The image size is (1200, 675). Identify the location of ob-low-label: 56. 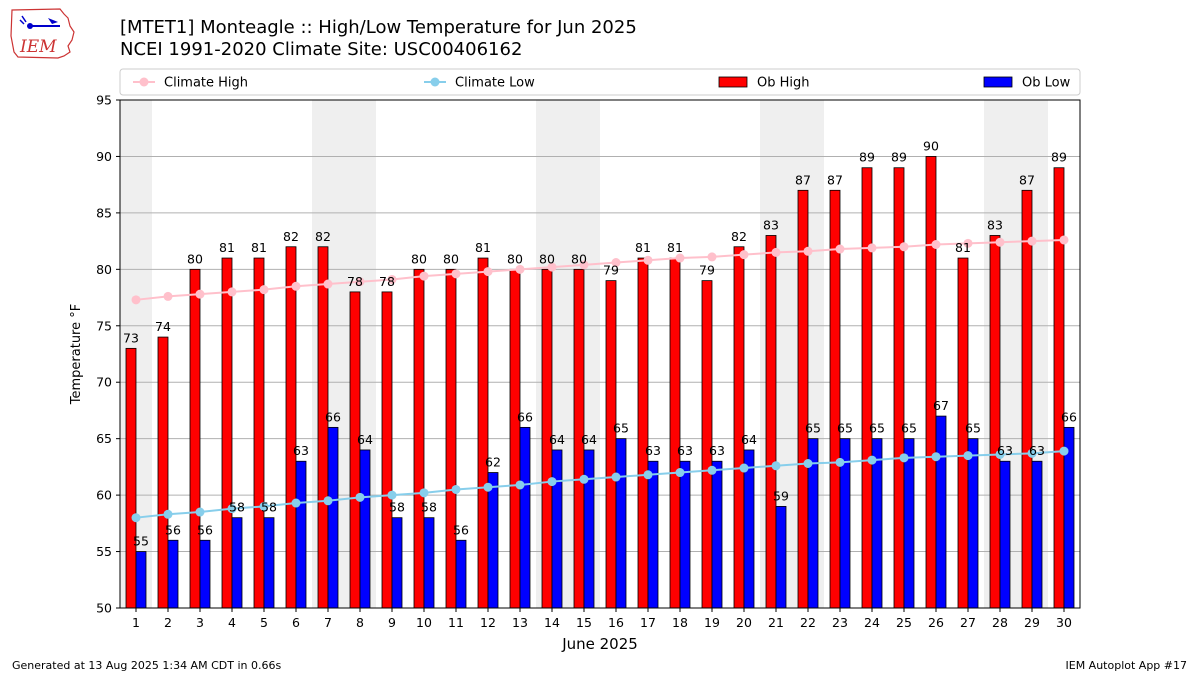
(173, 529).